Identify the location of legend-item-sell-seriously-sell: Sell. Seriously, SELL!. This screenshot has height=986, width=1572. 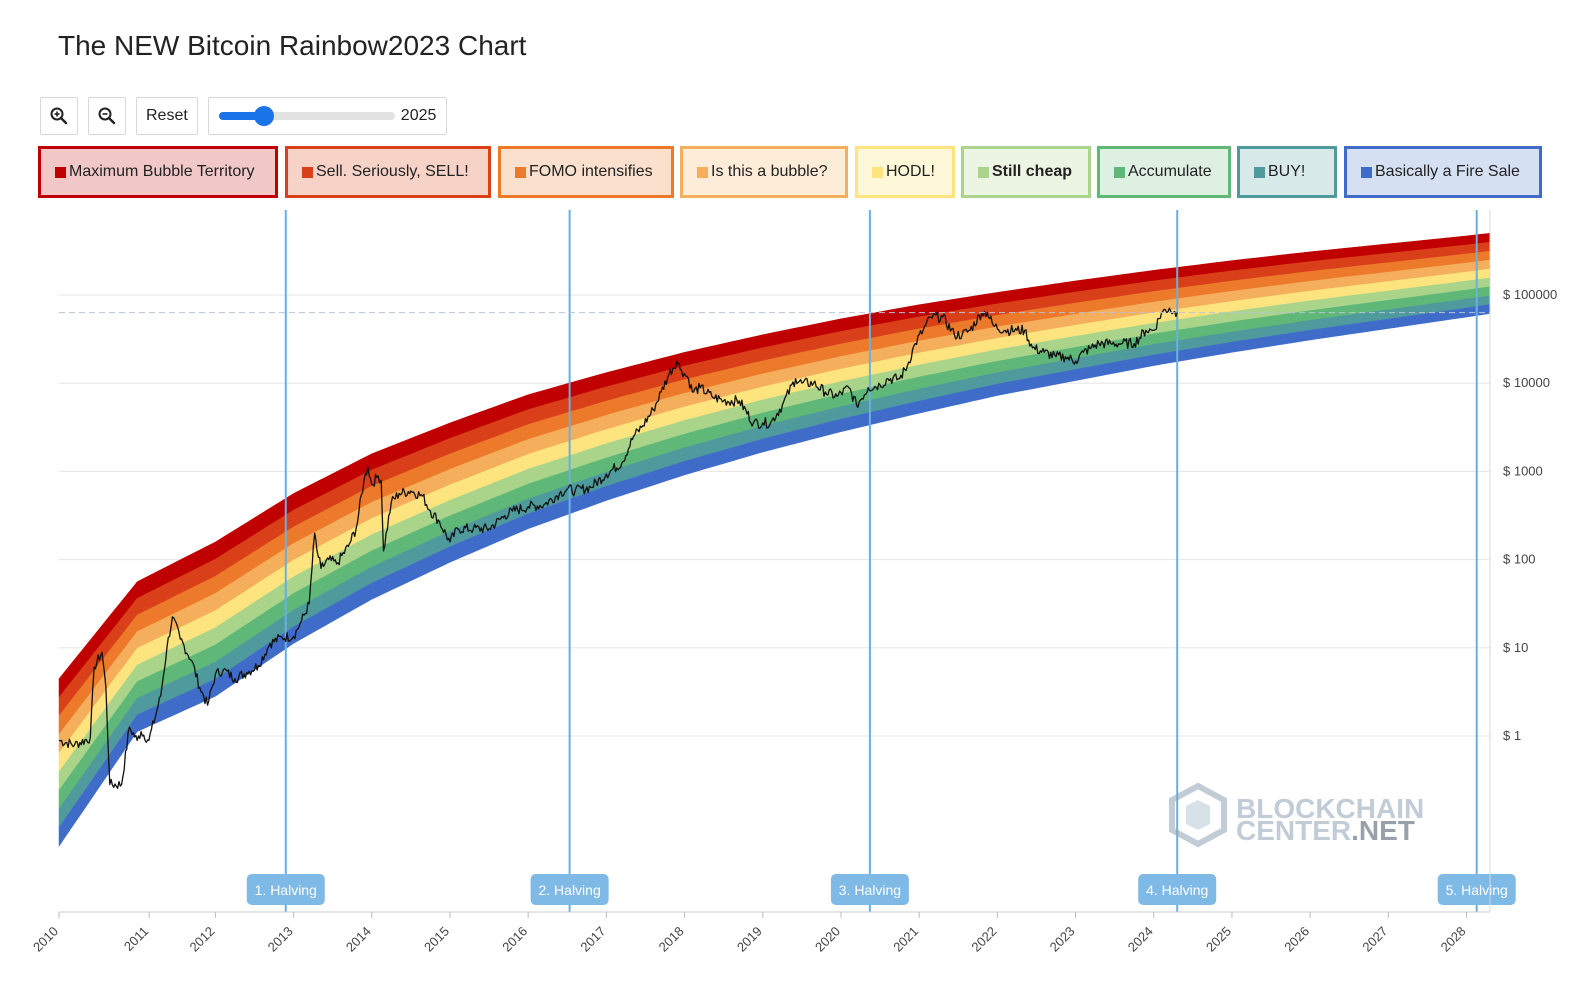
(388, 172).